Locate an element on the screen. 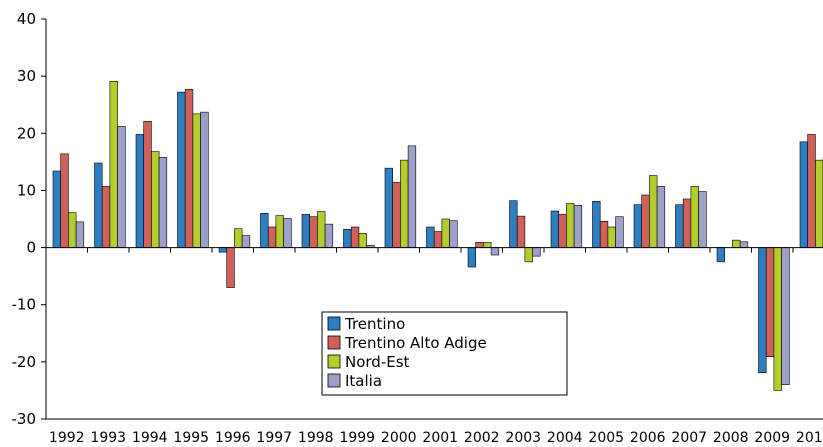 The height and width of the screenshot is (447, 823). legend-box is located at coordinates (444, 353).